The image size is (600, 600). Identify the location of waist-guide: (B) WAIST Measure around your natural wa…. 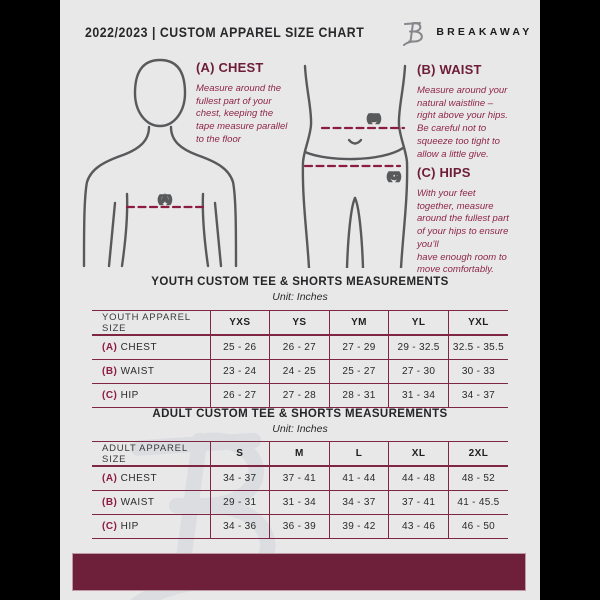
(477, 111).